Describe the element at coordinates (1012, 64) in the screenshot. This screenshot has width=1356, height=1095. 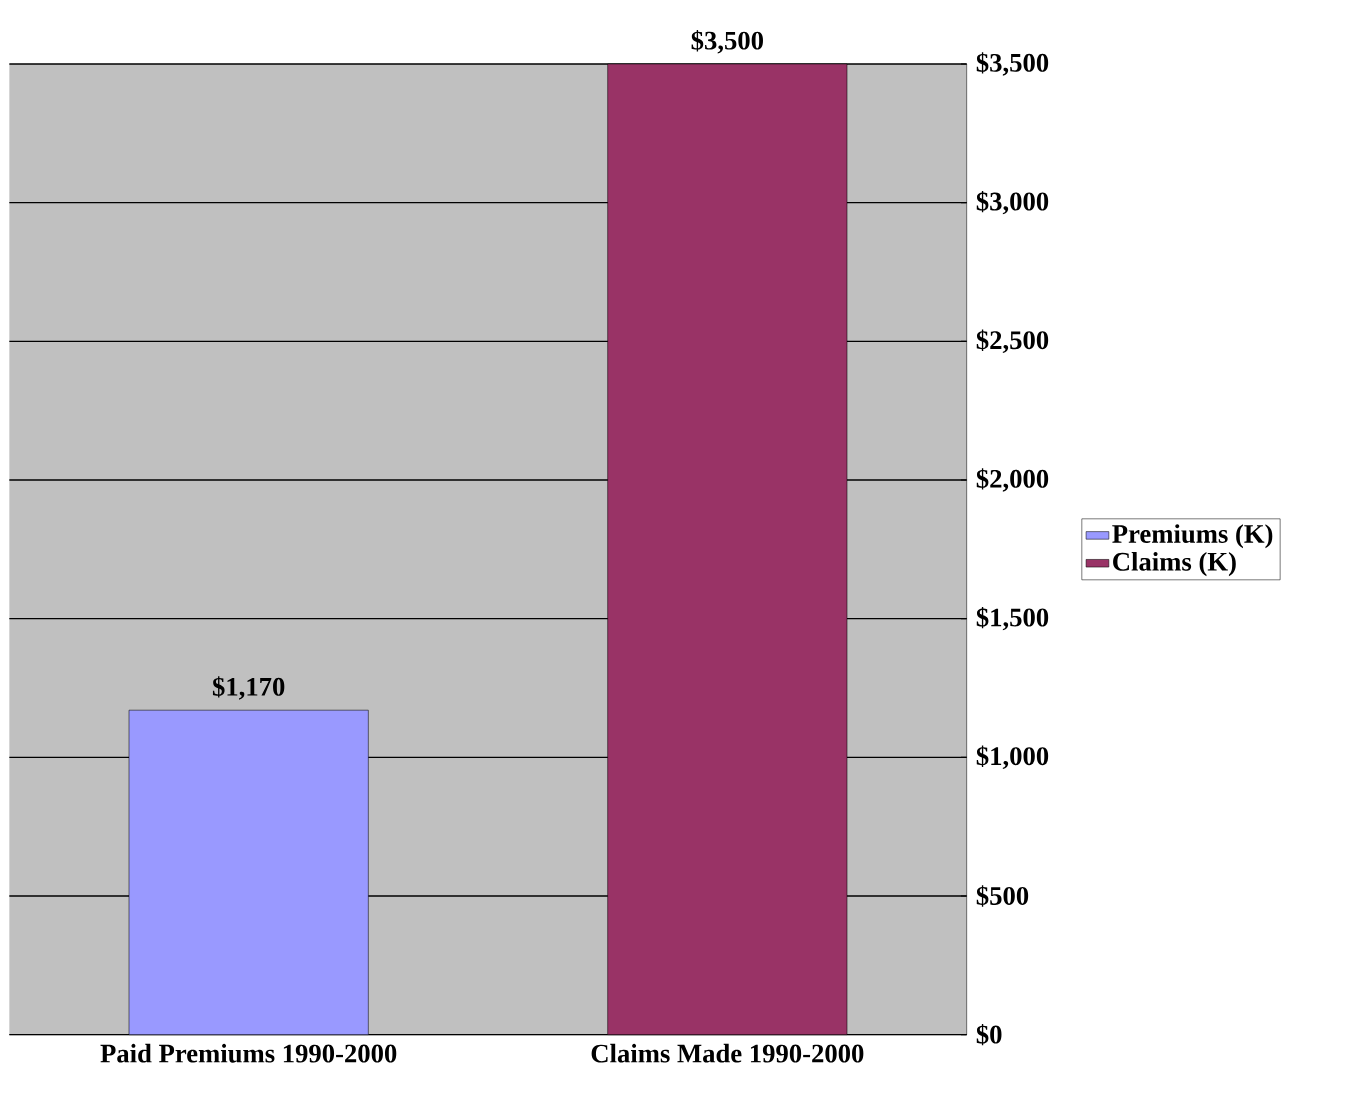
I see `y-tick-label: $3,500` at that location.